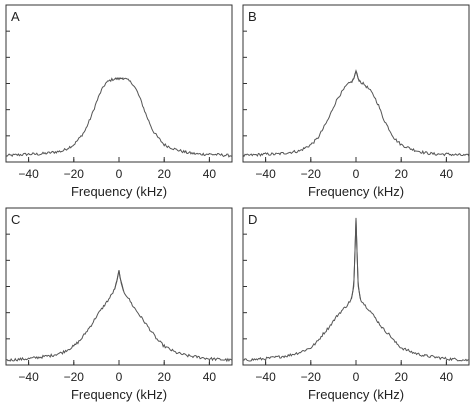 This screenshot has width=474, height=405. Describe the element at coordinates (252, 219) in the screenshot. I see `panel-label: D` at that location.